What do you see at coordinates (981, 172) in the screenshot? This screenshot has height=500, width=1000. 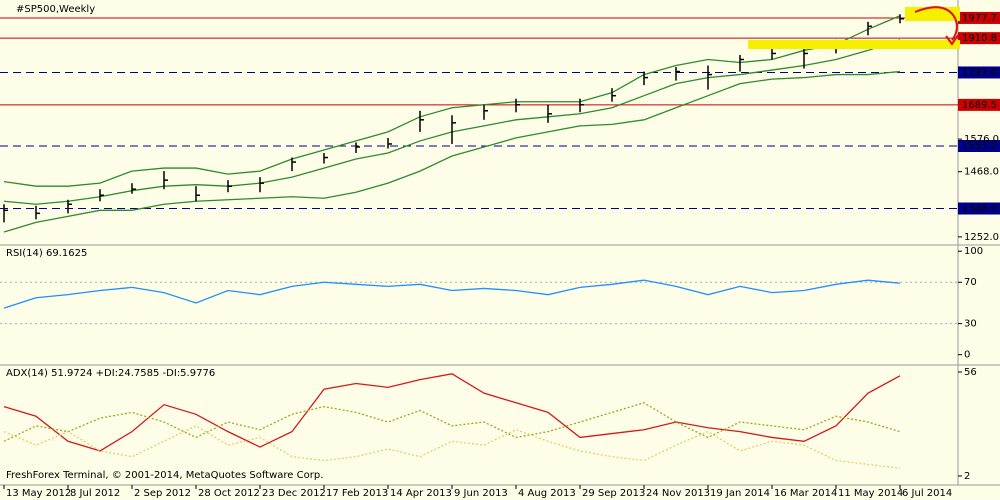 I see `y-tick-label: 1468.0` at bounding box center [981, 172].